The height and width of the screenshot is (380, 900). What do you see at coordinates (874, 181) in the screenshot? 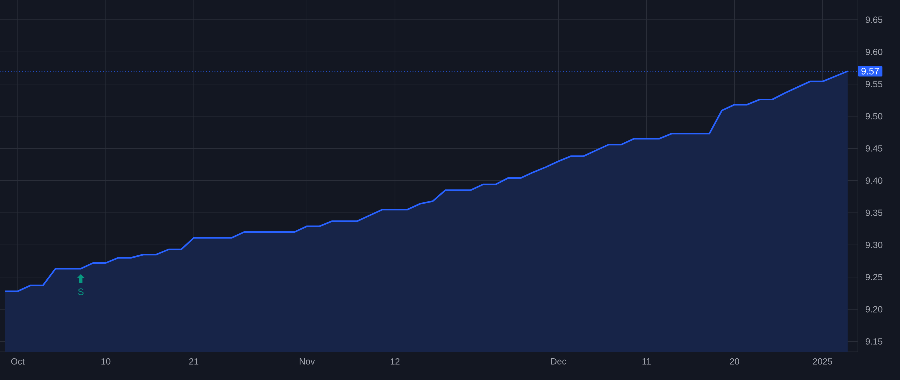
I see `y-tick-label: 9.40` at bounding box center [874, 181].